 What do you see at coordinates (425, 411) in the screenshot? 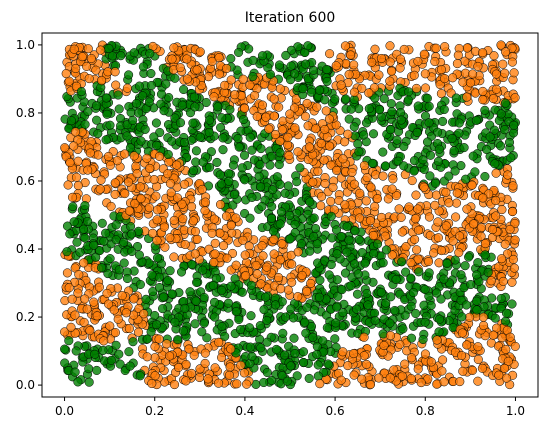
I see `x-tick-label: 0.8` at bounding box center [425, 411].